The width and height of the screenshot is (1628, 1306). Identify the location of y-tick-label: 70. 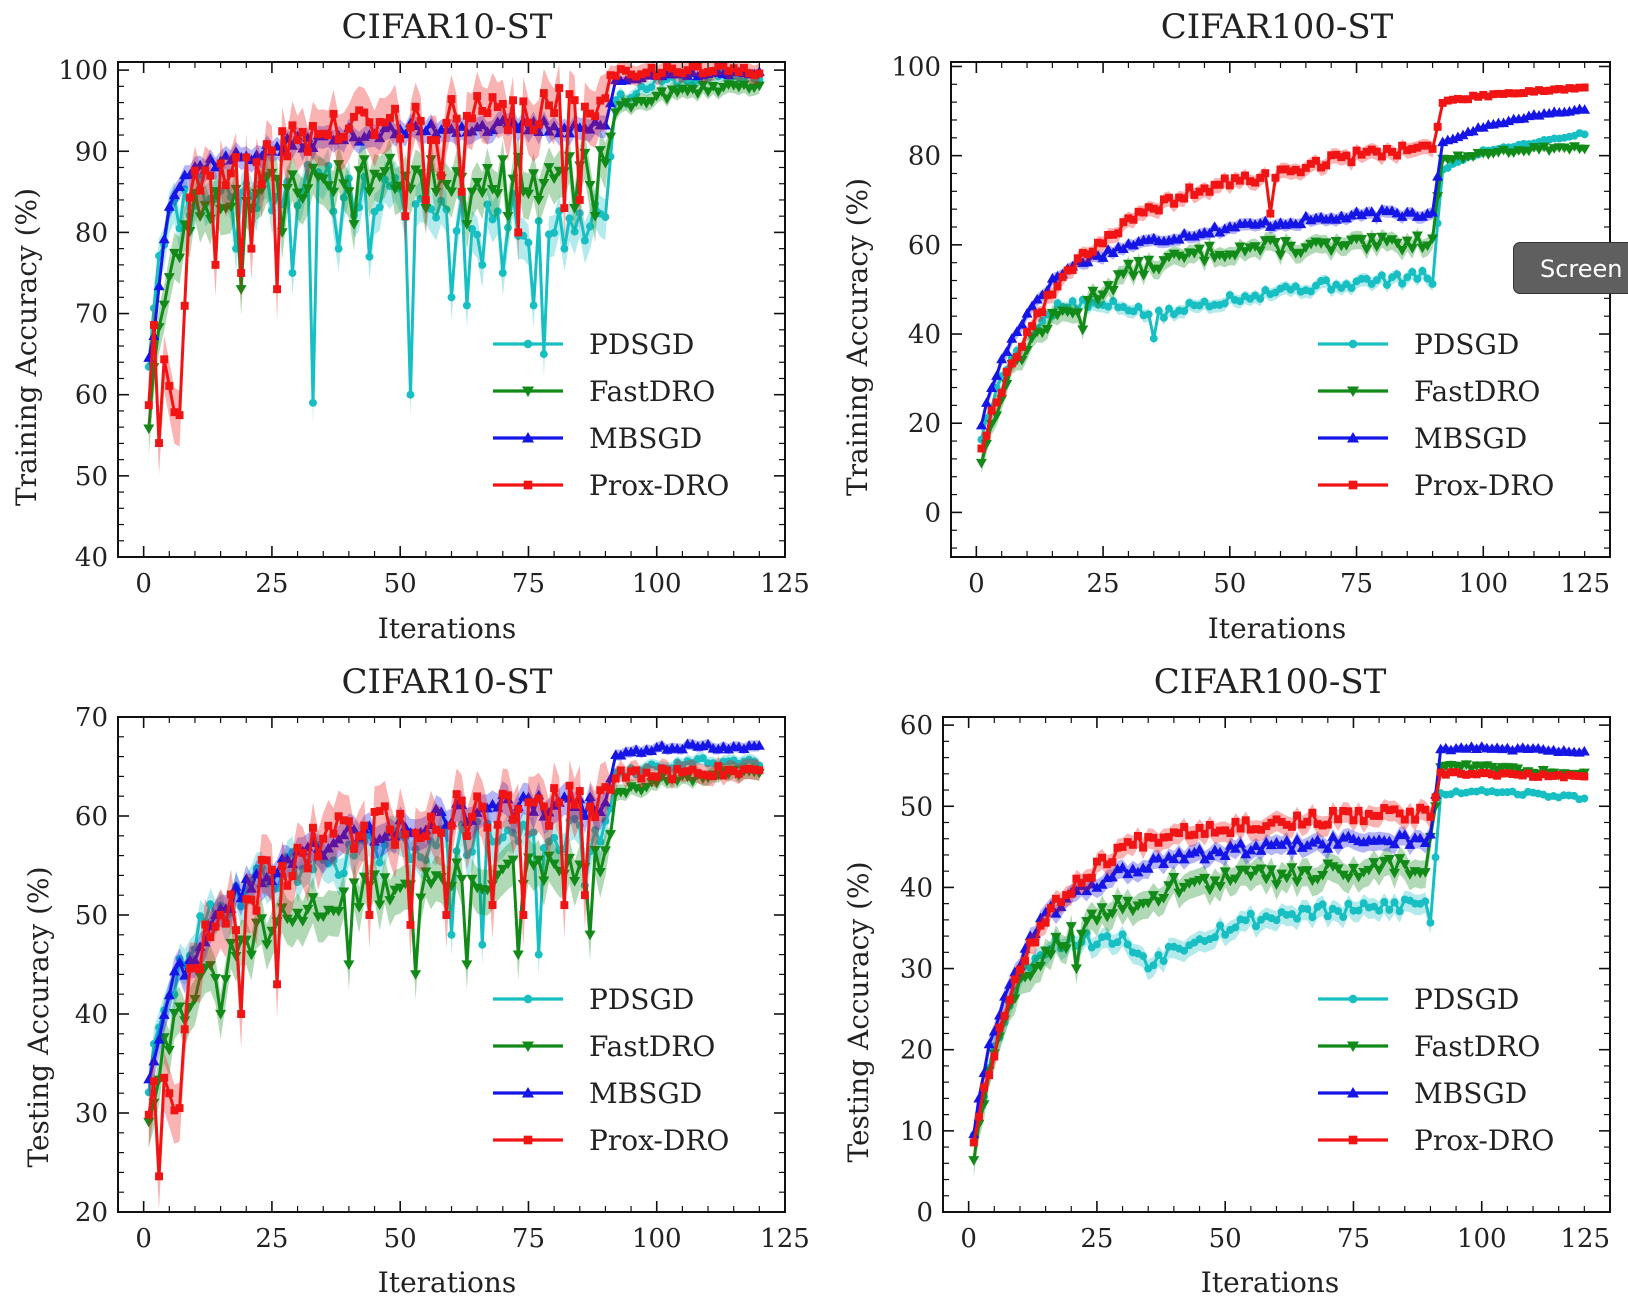
(91, 315).